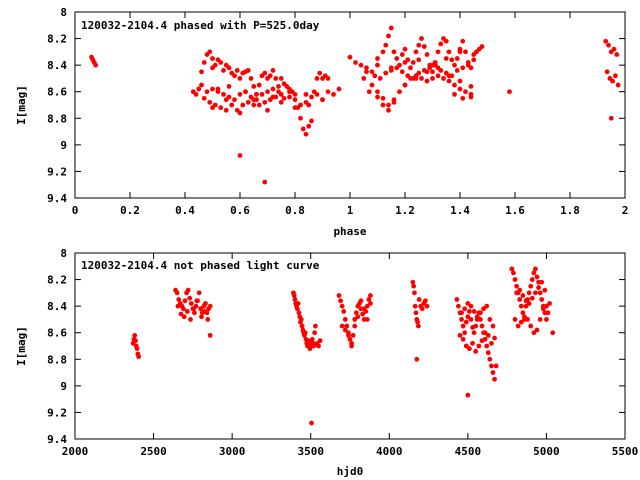 This screenshot has height=480, width=640. What do you see at coordinates (625, 451) in the screenshot?
I see `unphased-x-tick-label: 5500` at bounding box center [625, 451].